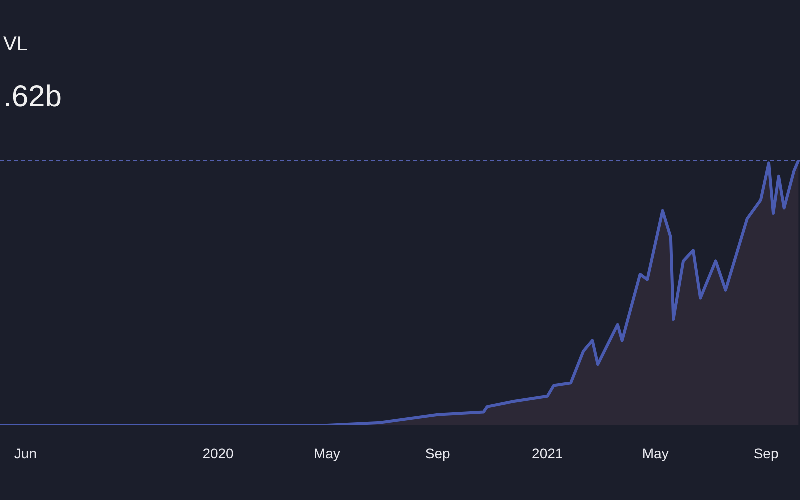  Describe the element at coordinates (548, 454) in the screenshot. I see `x-tick-label: 2021` at that location.